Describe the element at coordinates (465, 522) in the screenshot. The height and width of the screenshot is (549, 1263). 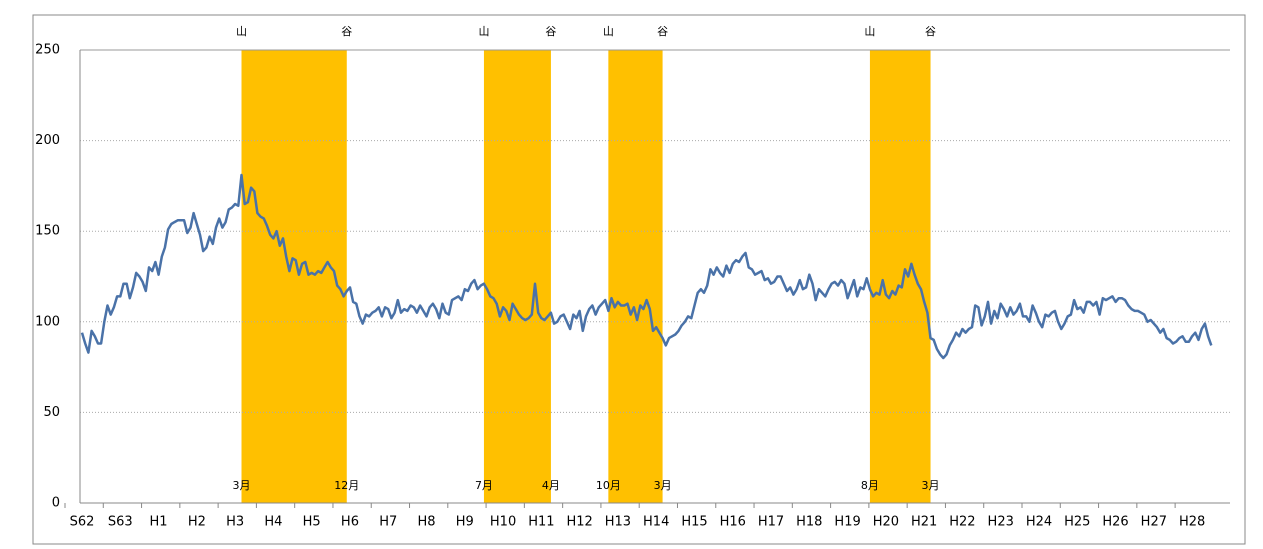
I see `x-tick-label: H9` at that location.